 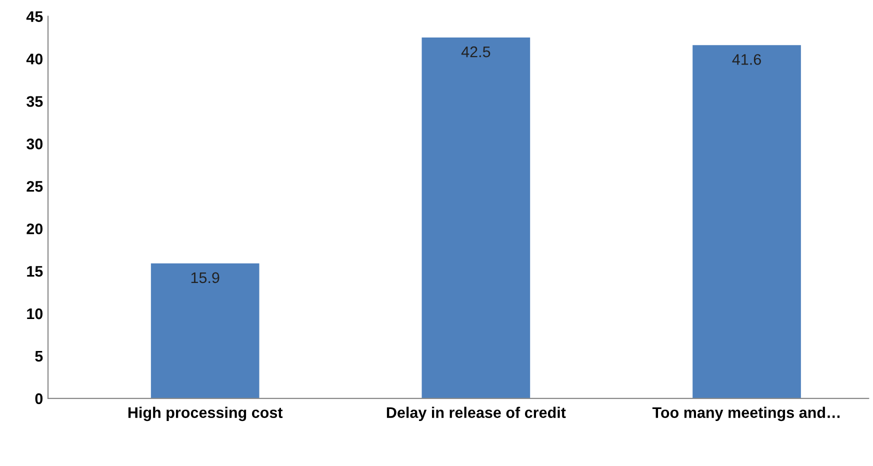 What do you see at coordinates (34, 59) in the screenshot?
I see `y-tick-label: 40` at bounding box center [34, 59].